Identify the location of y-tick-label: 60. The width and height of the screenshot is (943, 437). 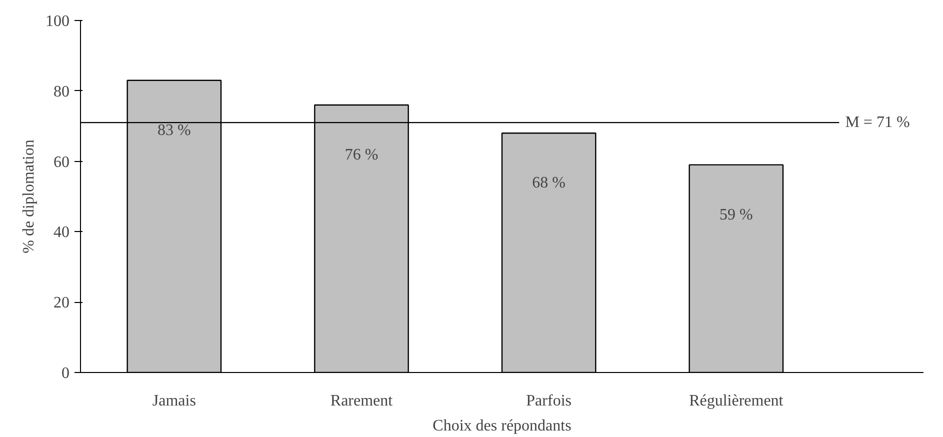
(62, 162).